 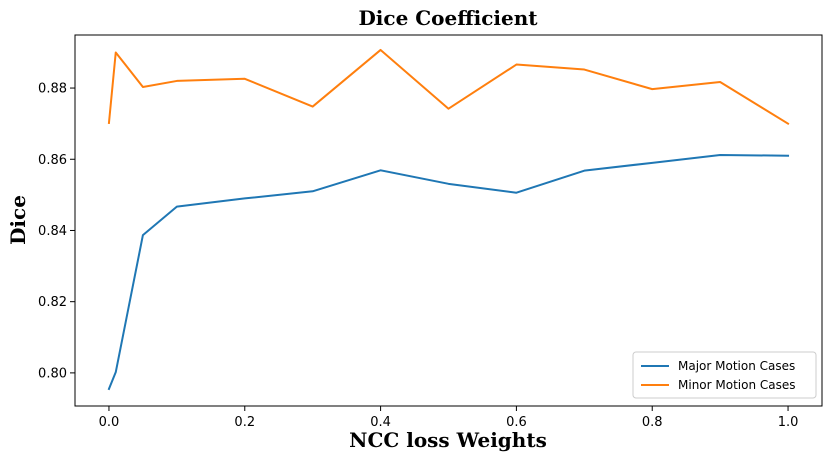 What do you see at coordinates (449, 418) in the screenshot?
I see `x-axis-ticks: 0.0 0.2 0.4 0.6 0.8 1.0` at bounding box center [449, 418].